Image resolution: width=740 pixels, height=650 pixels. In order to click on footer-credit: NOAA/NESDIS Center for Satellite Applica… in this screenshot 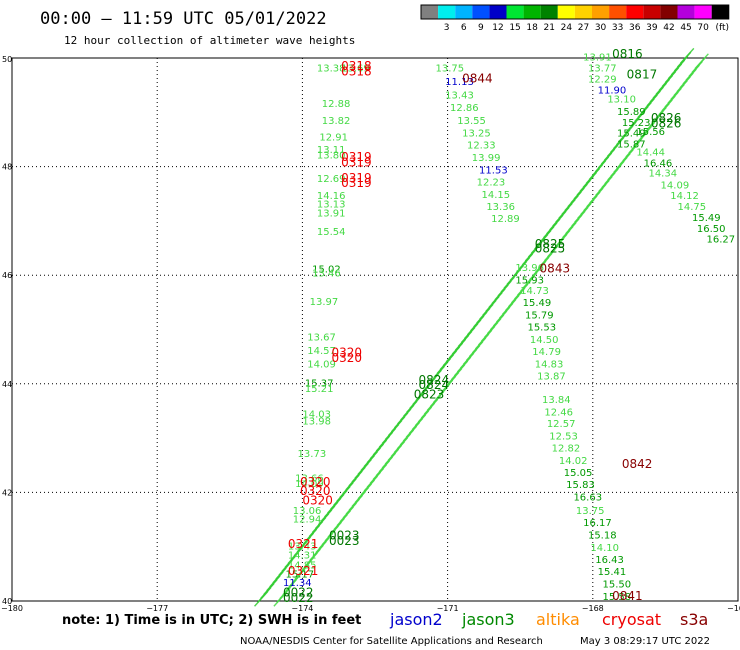, I will do `click(391, 641)`.